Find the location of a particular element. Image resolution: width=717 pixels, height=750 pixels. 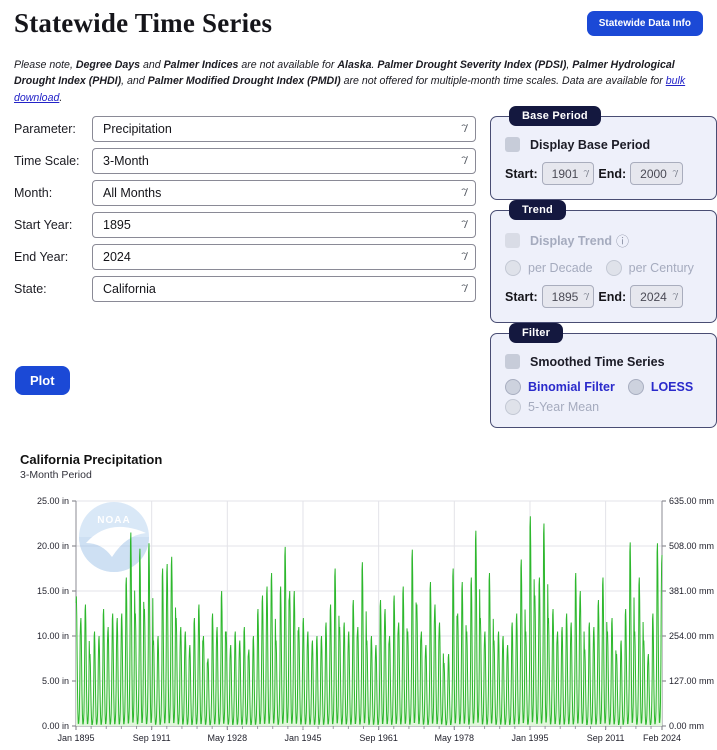

start-year-value: 1895 is located at coordinates (117, 225).